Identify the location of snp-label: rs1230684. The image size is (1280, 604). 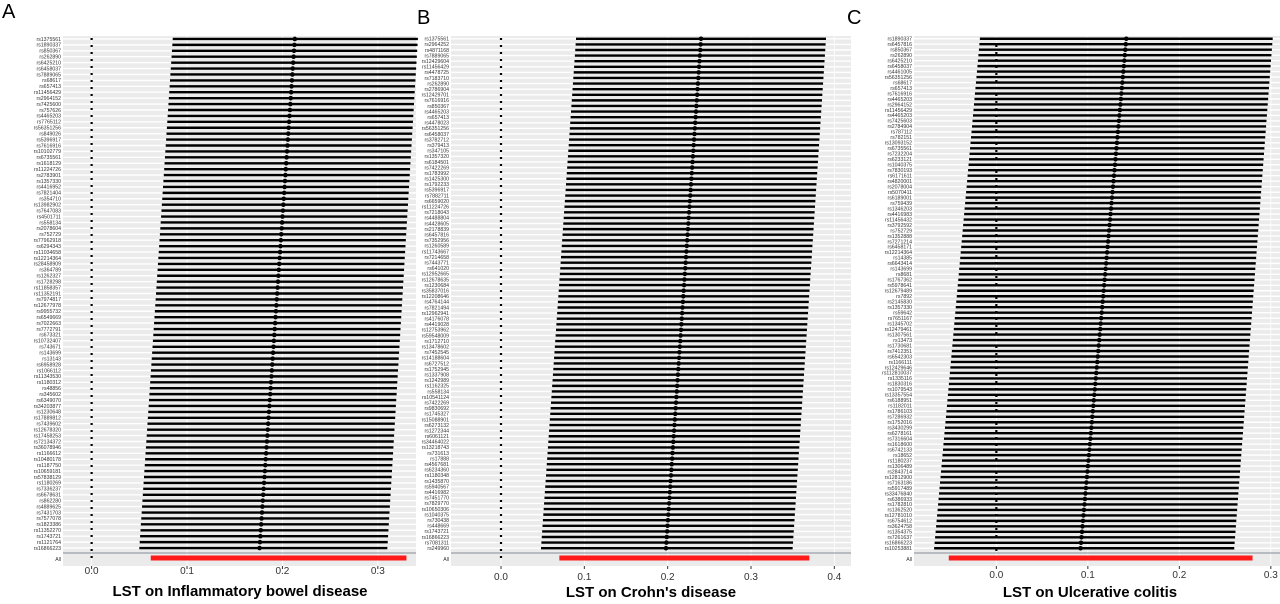
(436, 286).